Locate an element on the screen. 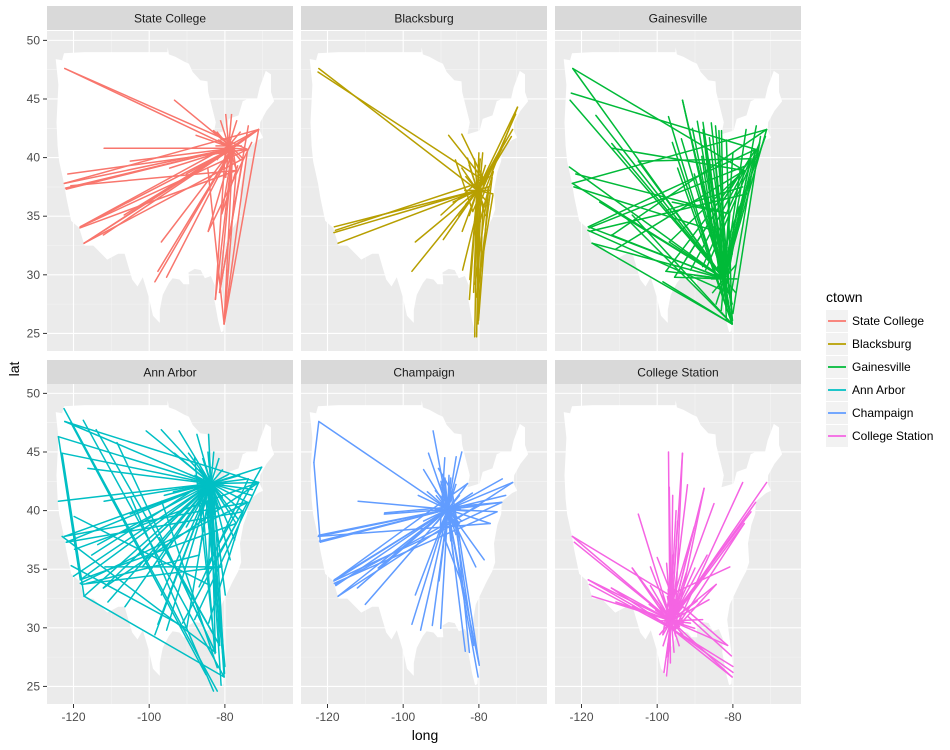 This screenshot has width=950, height=750. legend-item: Champaign is located at coordinates (869, 413).